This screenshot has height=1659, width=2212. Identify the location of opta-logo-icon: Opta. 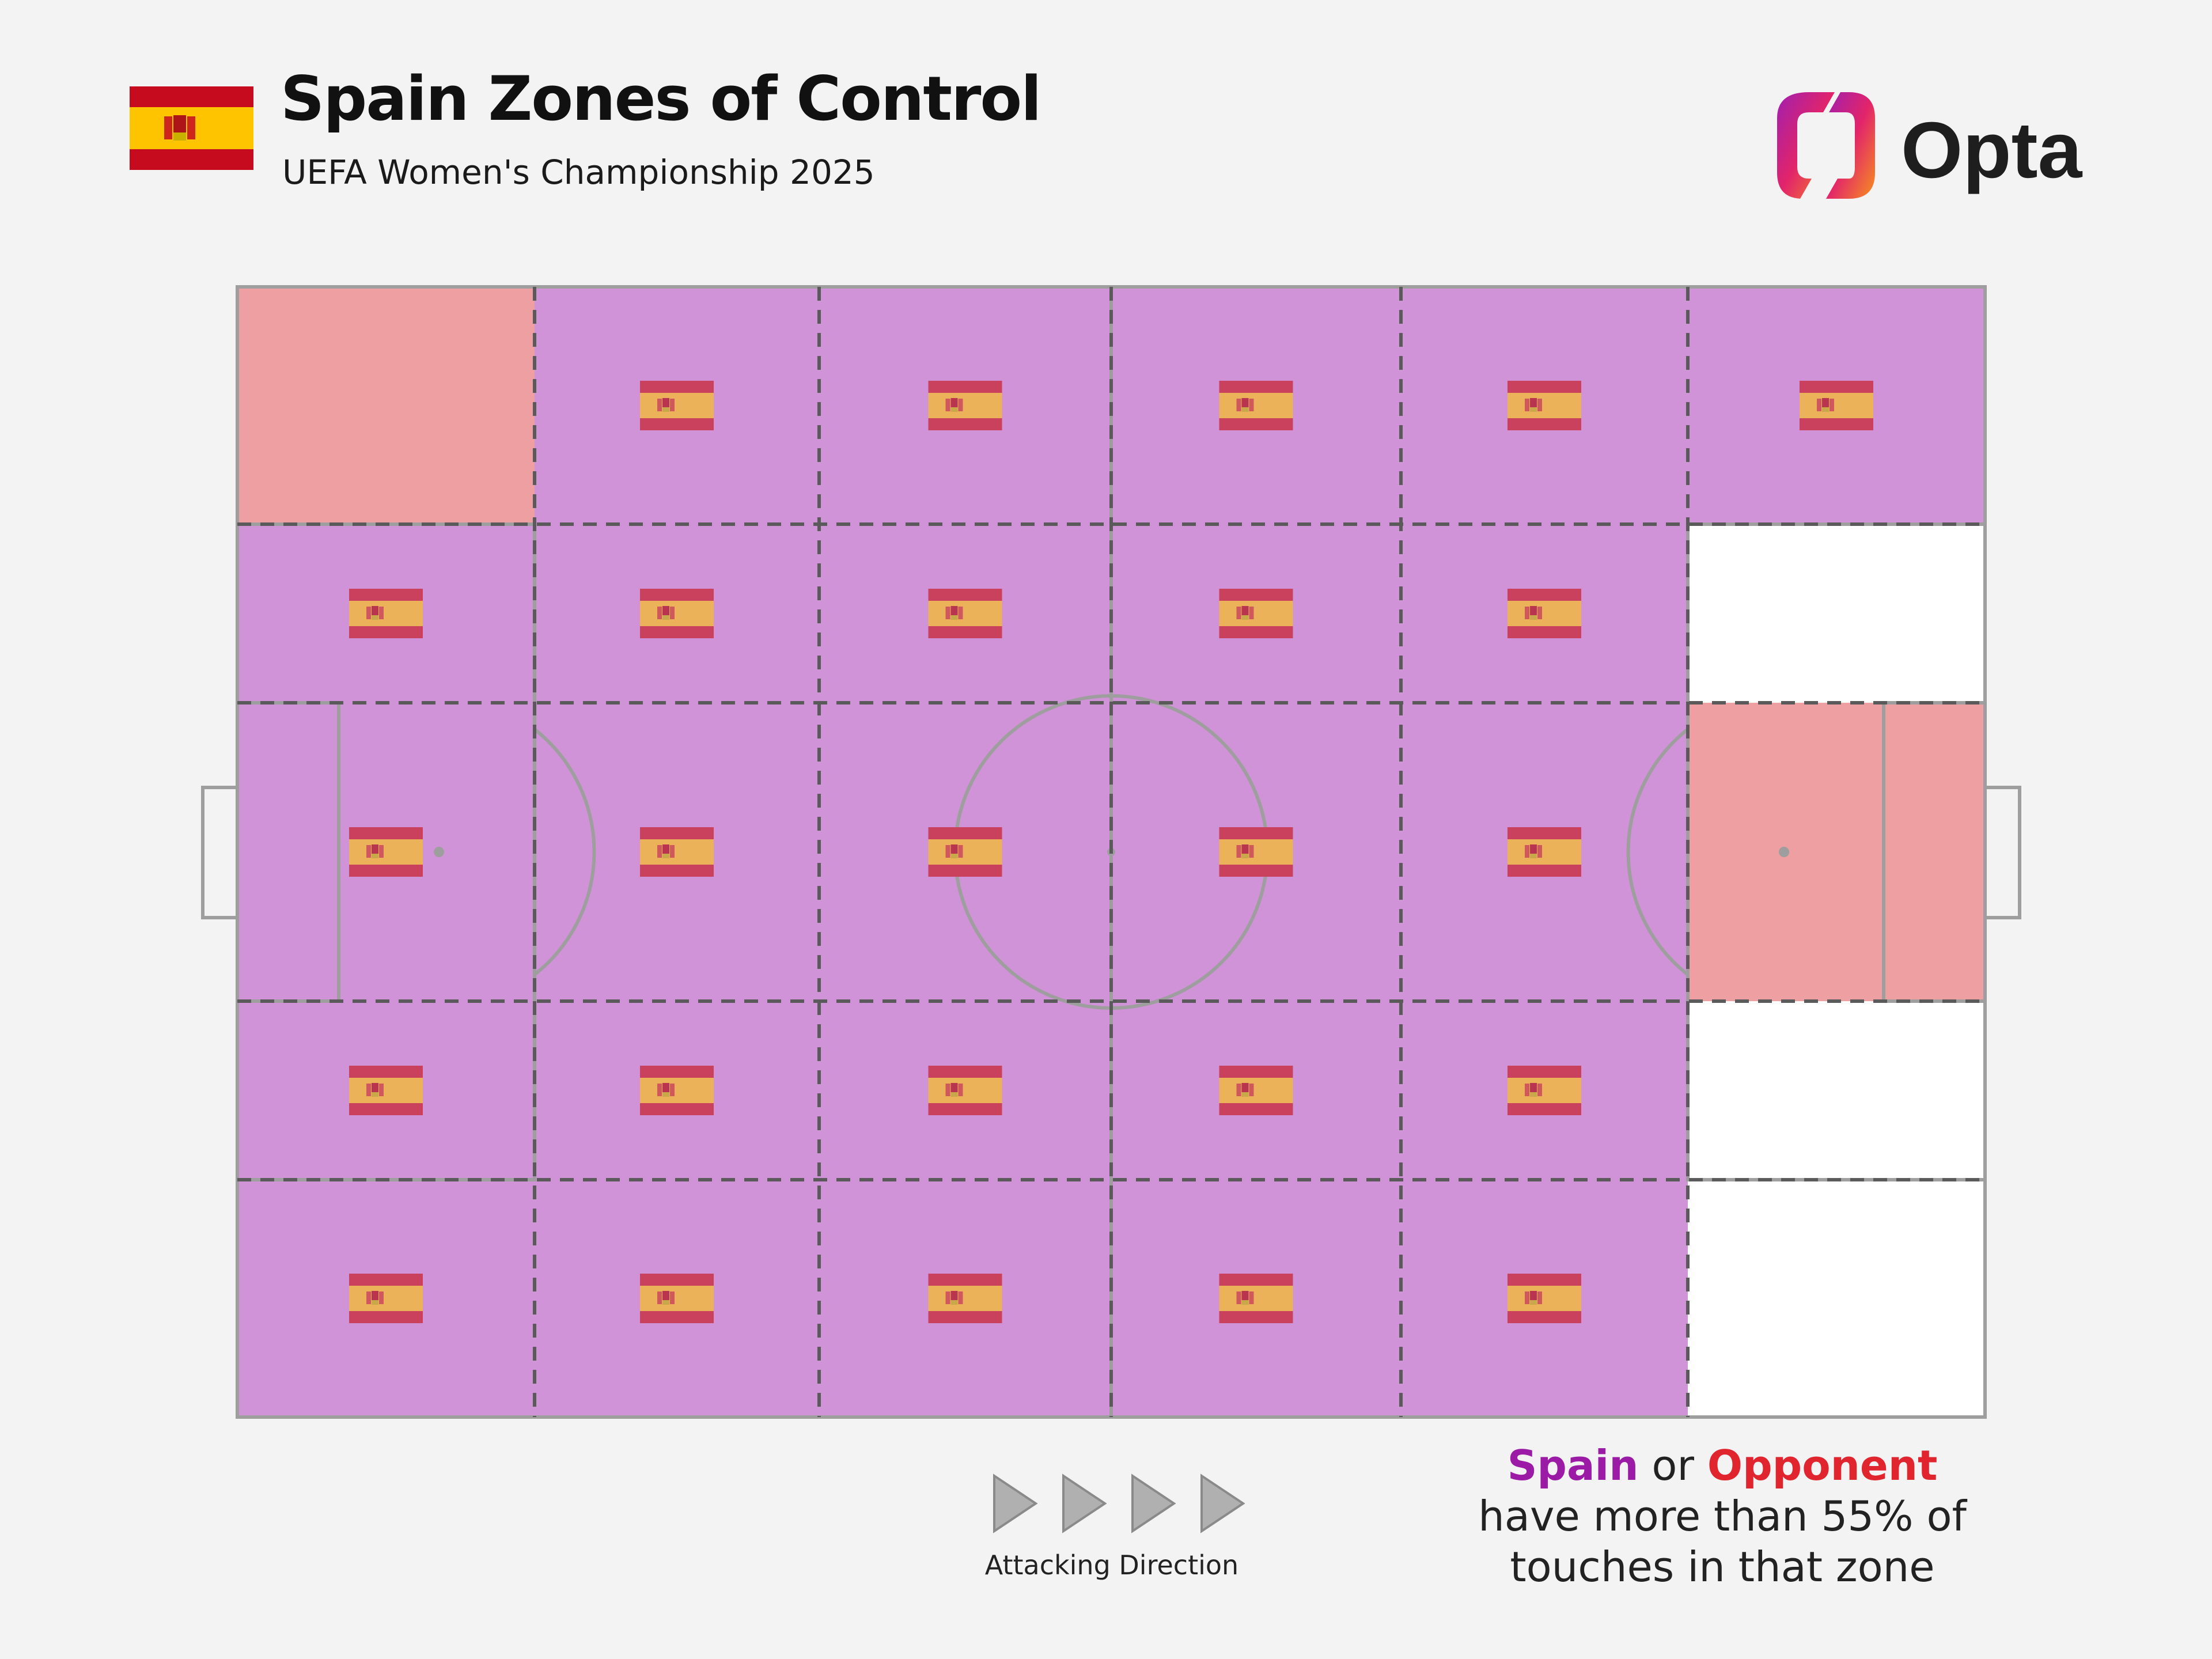
(1930, 145).